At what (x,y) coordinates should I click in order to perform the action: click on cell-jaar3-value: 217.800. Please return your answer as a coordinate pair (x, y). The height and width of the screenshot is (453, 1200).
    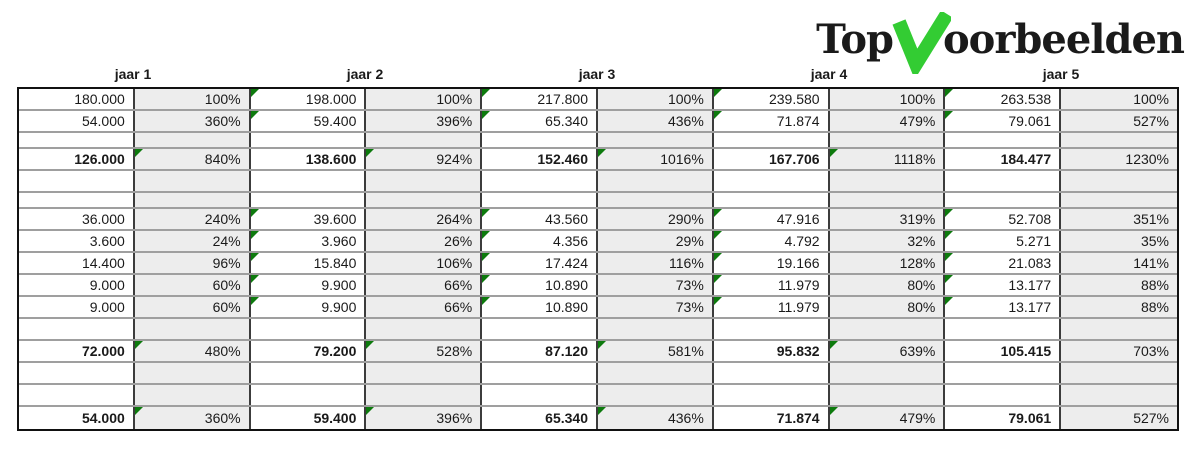
    Looking at the image, I should click on (540, 99).